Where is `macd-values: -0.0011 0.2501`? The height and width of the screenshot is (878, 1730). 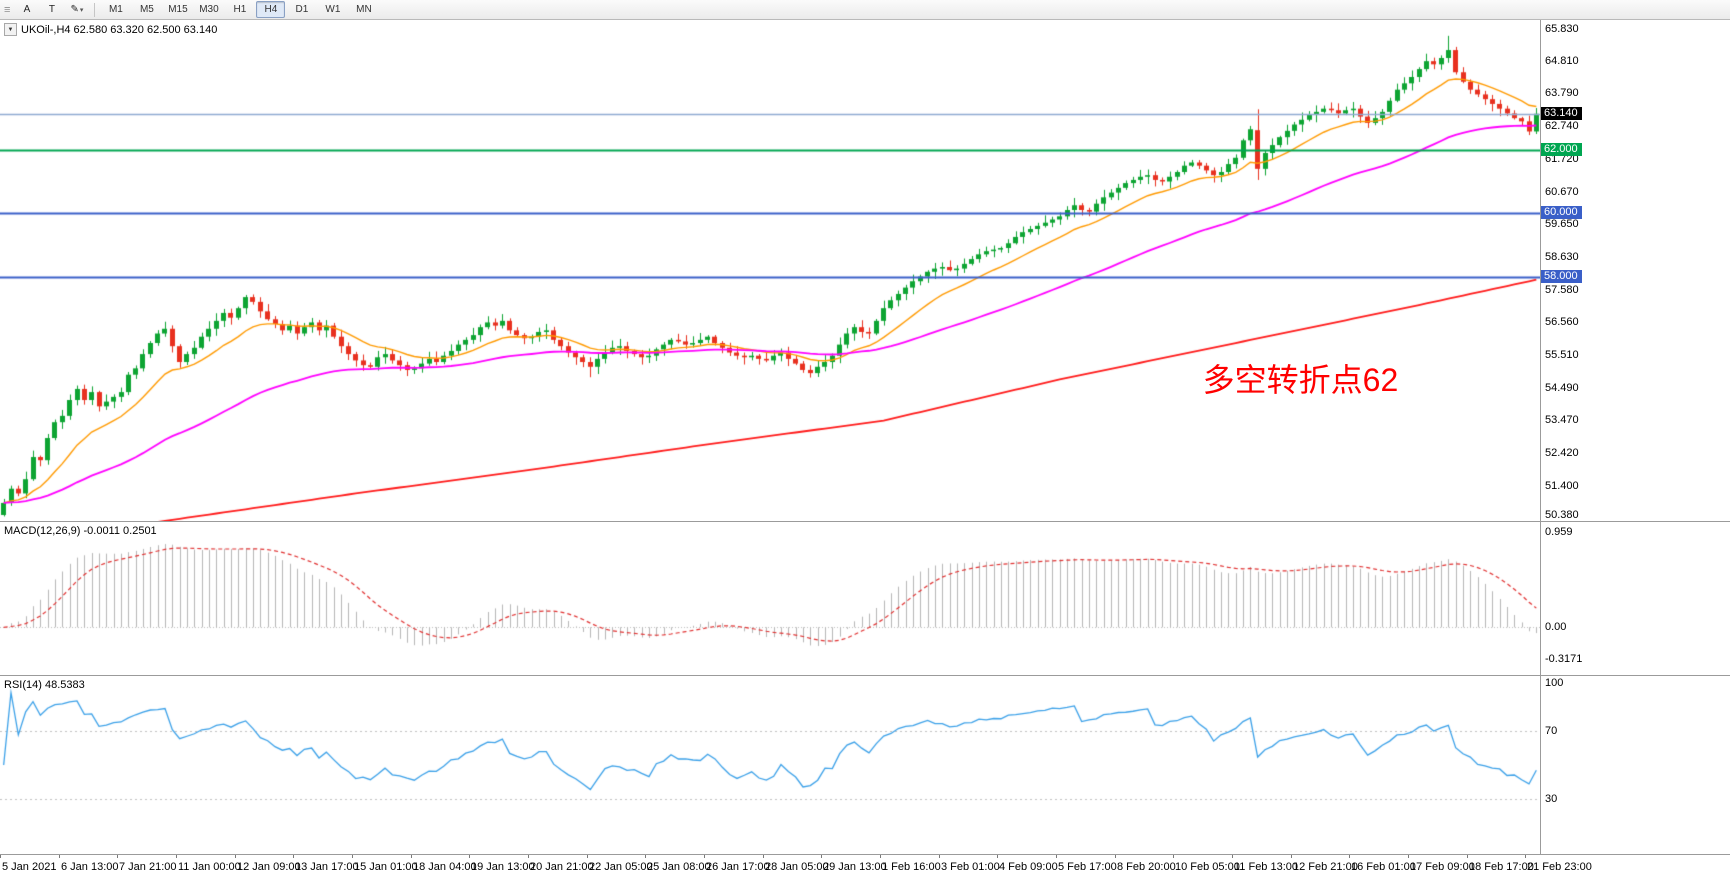
macd-values: -0.0011 0.2501 is located at coordinates (120, 531).